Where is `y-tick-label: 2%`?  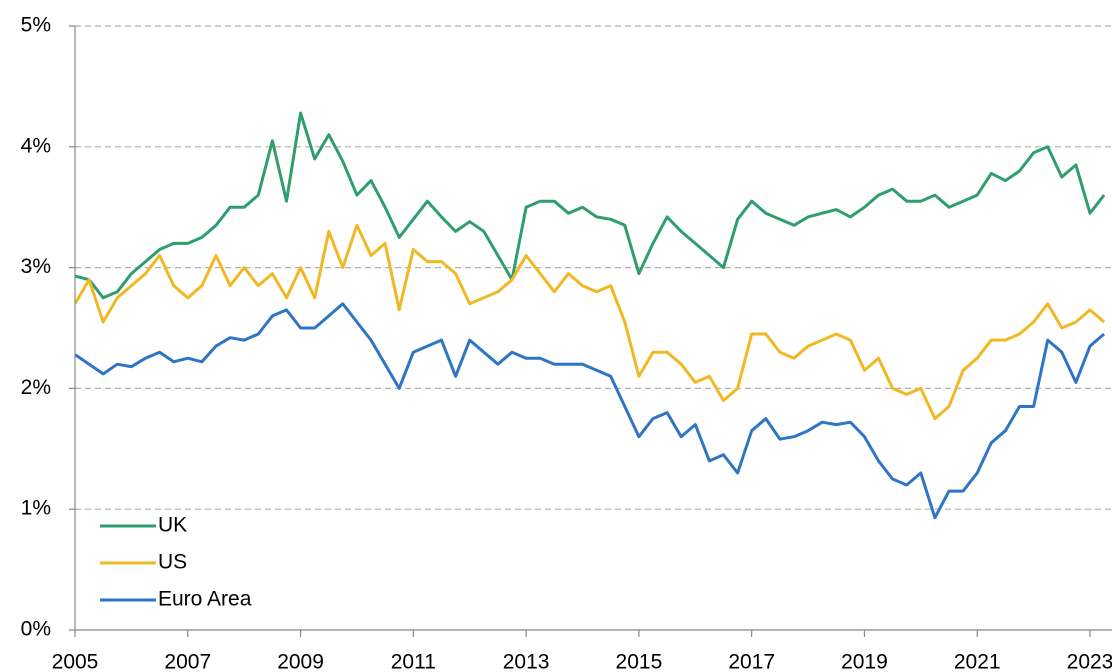
y-tick-label: 2% is located at coordinates (36, 387).